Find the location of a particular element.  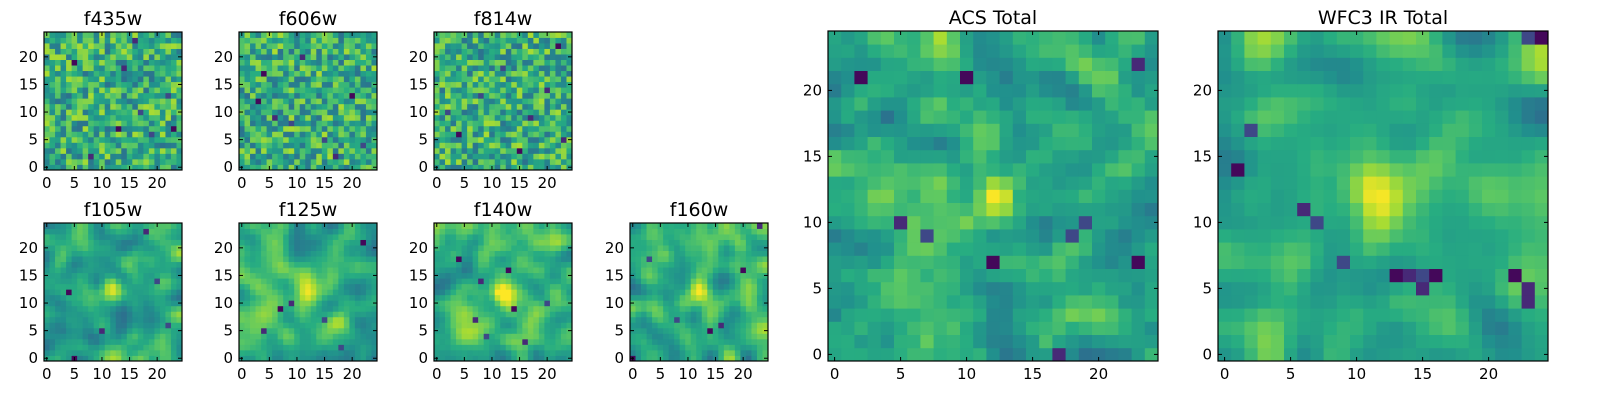

x-tick-label: 10 is located at coordinates (101, 183).